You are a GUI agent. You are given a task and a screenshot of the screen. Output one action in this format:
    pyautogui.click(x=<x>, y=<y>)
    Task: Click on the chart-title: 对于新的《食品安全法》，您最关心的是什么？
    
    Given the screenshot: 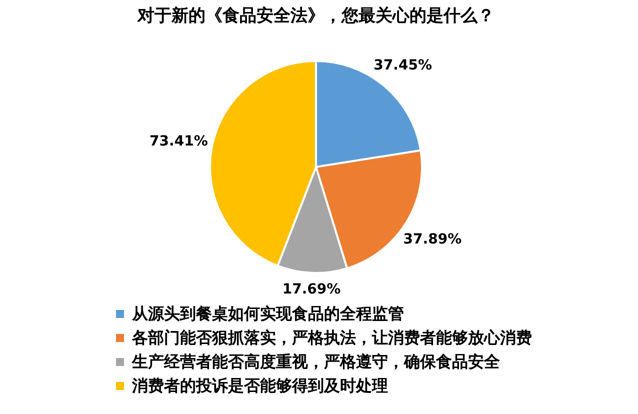 What is the action you would take?
    pyautogui.click(x=315, y=16)
    